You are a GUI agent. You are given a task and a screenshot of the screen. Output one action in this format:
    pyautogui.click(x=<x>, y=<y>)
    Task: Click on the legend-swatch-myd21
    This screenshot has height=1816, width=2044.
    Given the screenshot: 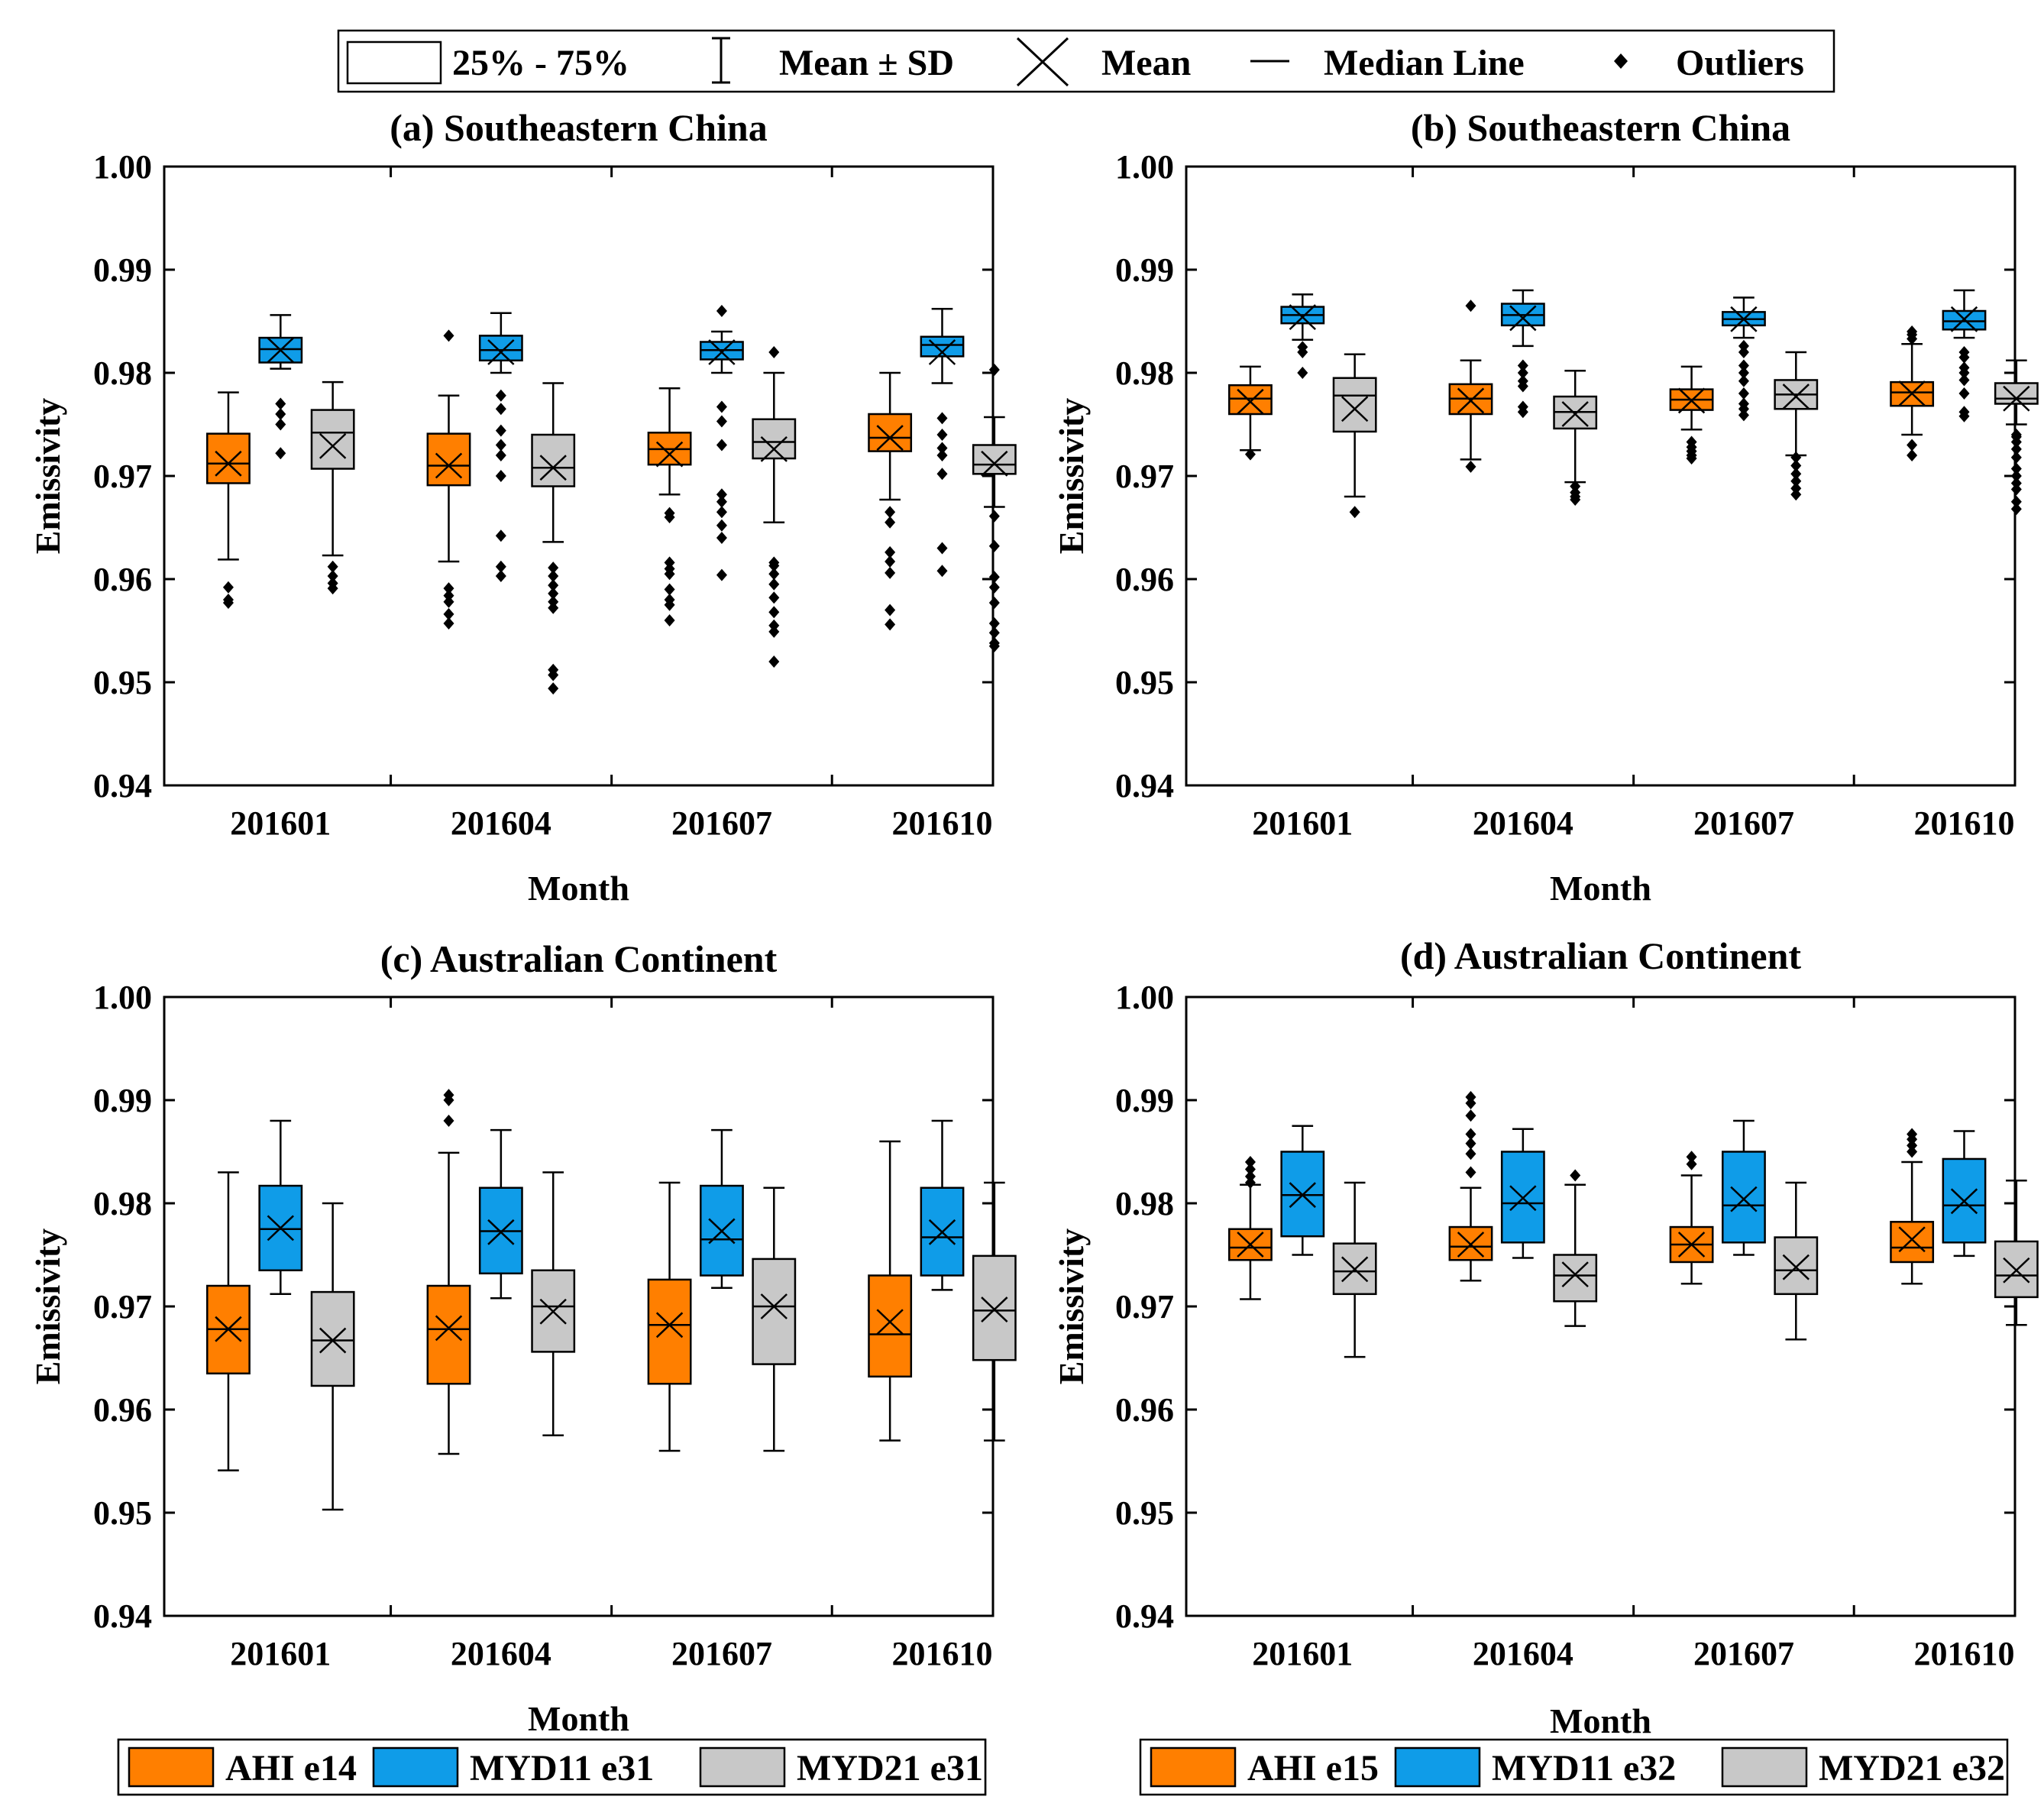 What is the action you would take?
    pyautogui.click(x=742, y=1767)
    